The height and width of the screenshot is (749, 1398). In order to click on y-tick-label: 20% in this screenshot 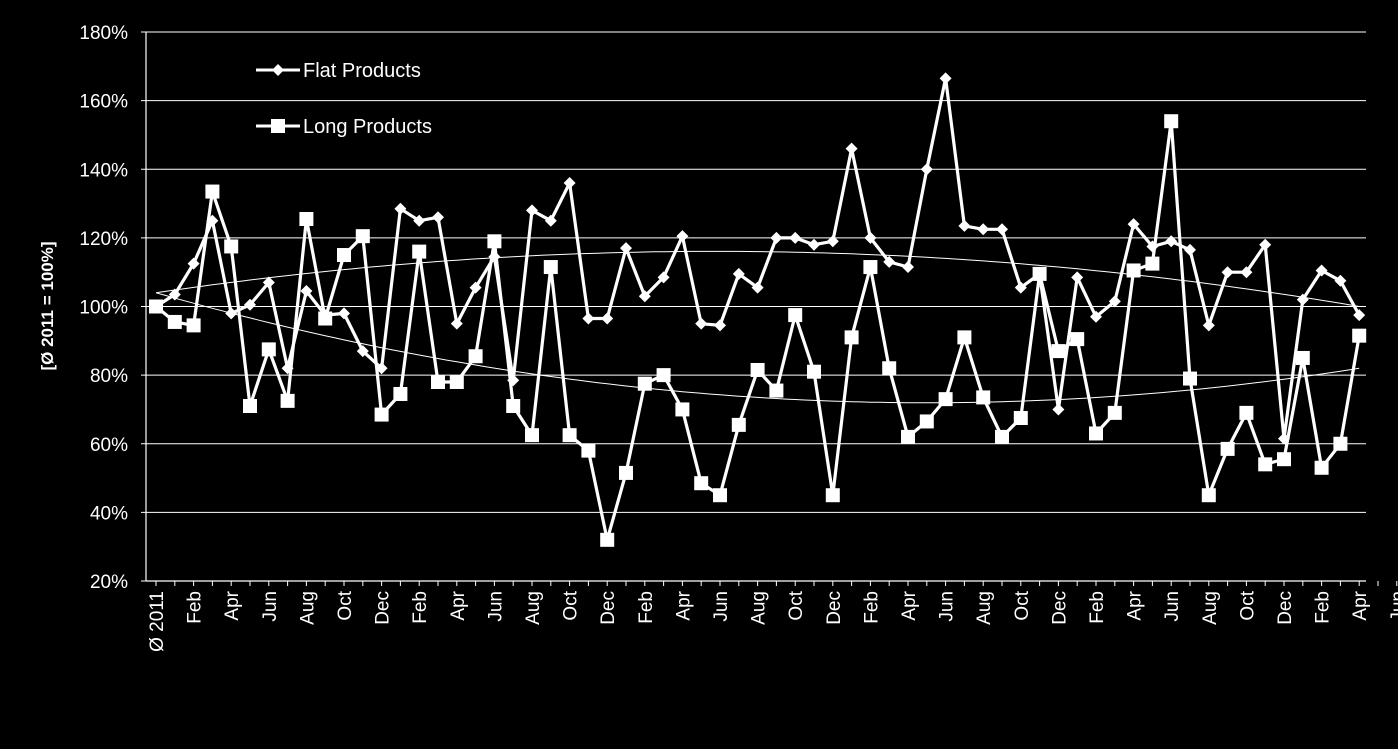, I will do `click(109, 582)`.